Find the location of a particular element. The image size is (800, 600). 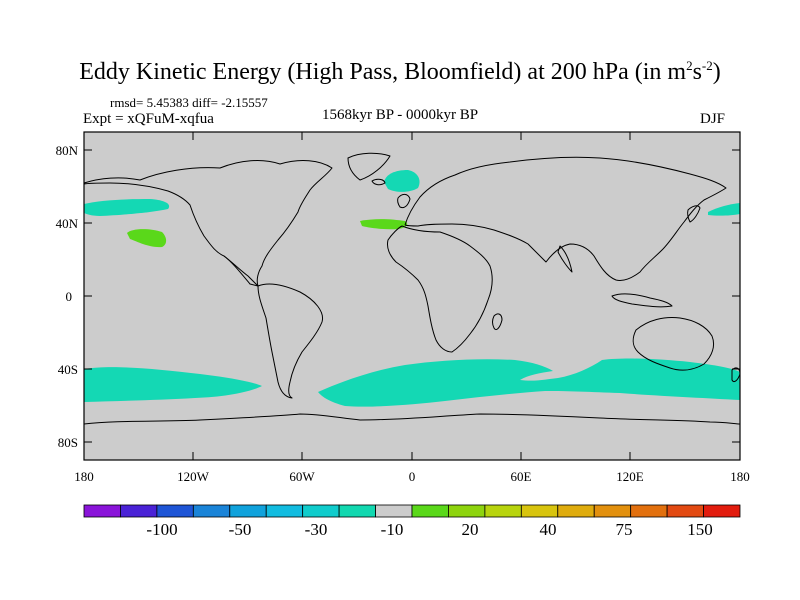

central-america-coast is located at coordinates (241, 271).